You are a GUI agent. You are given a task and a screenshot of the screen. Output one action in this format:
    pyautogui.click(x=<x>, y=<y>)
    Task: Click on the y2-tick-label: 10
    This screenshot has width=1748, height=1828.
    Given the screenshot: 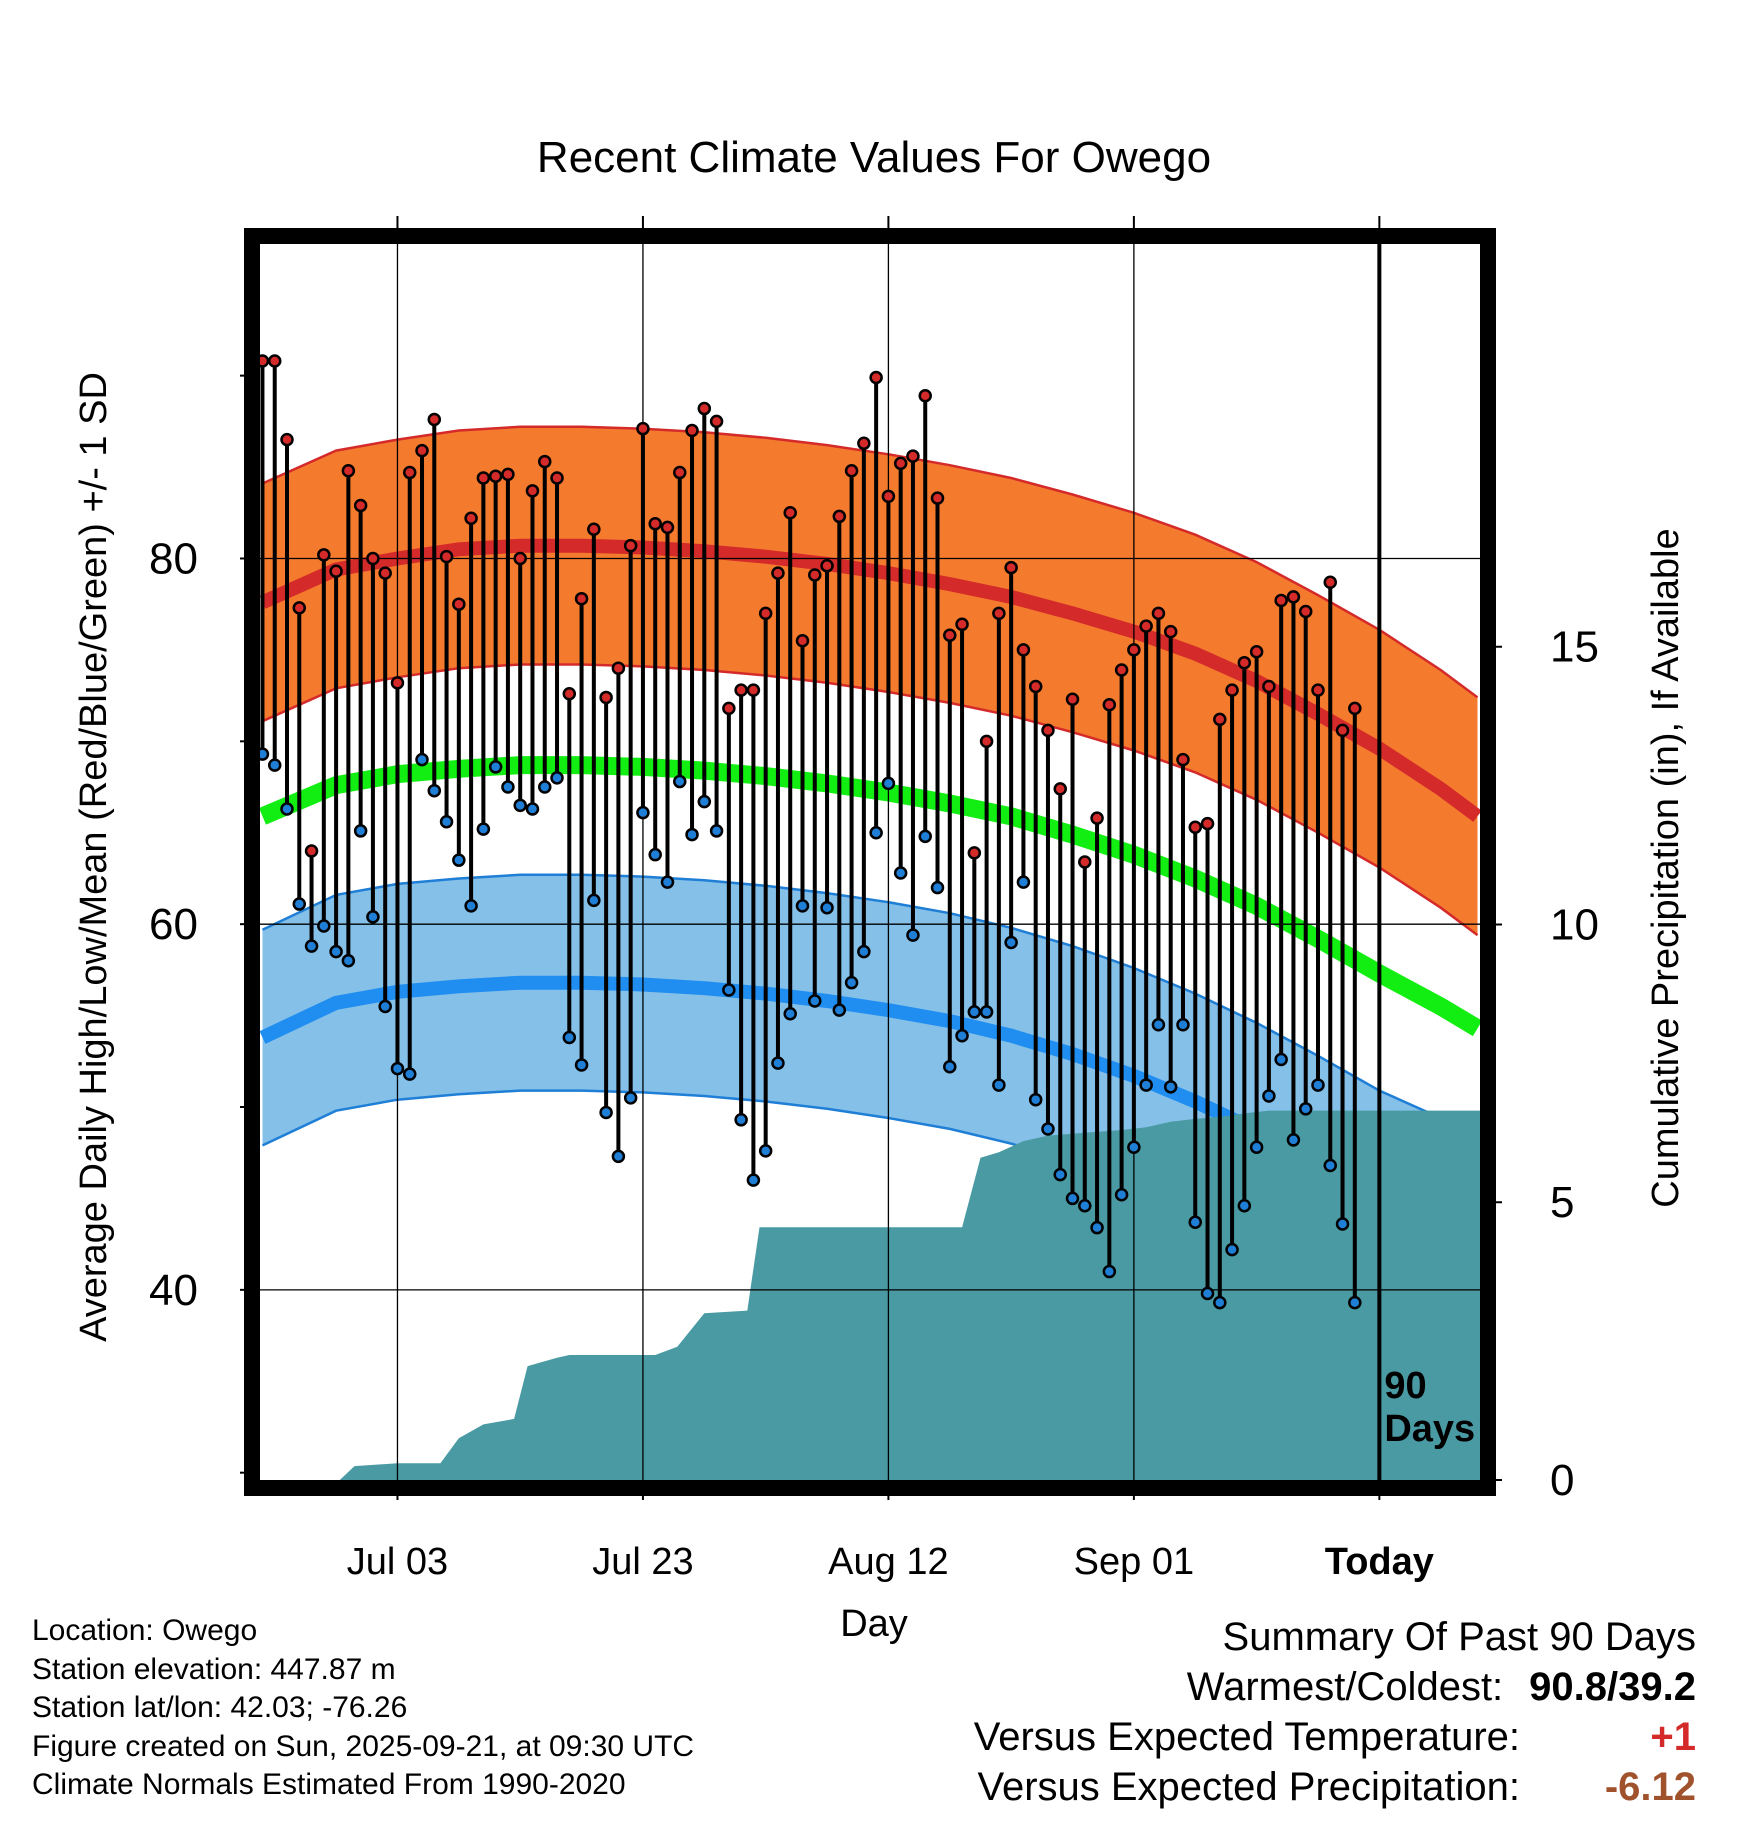 What is the action you would take?
    pyautogui.click(x=1574, y=924)
    